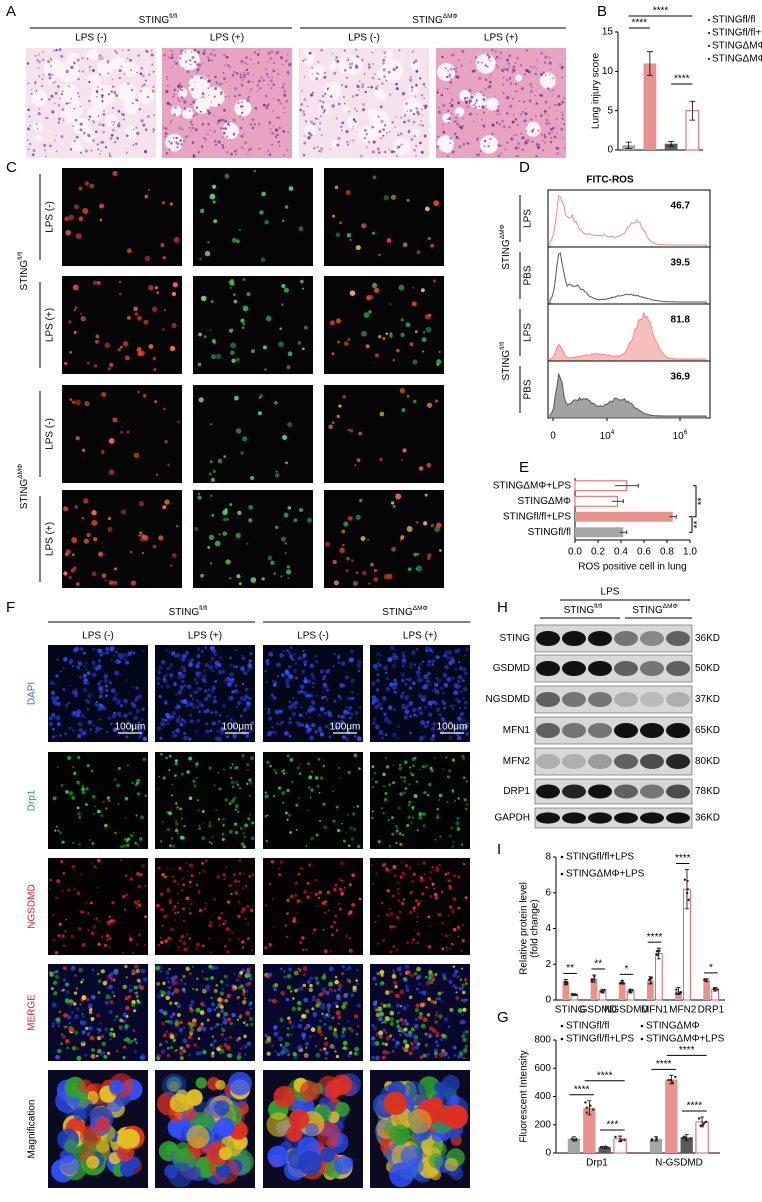 This screenshot has width=762, height=1202. Describe the element at coordinates (452, 727) in the screenshot. I see `scale-bar-label: 100μm` at that location.